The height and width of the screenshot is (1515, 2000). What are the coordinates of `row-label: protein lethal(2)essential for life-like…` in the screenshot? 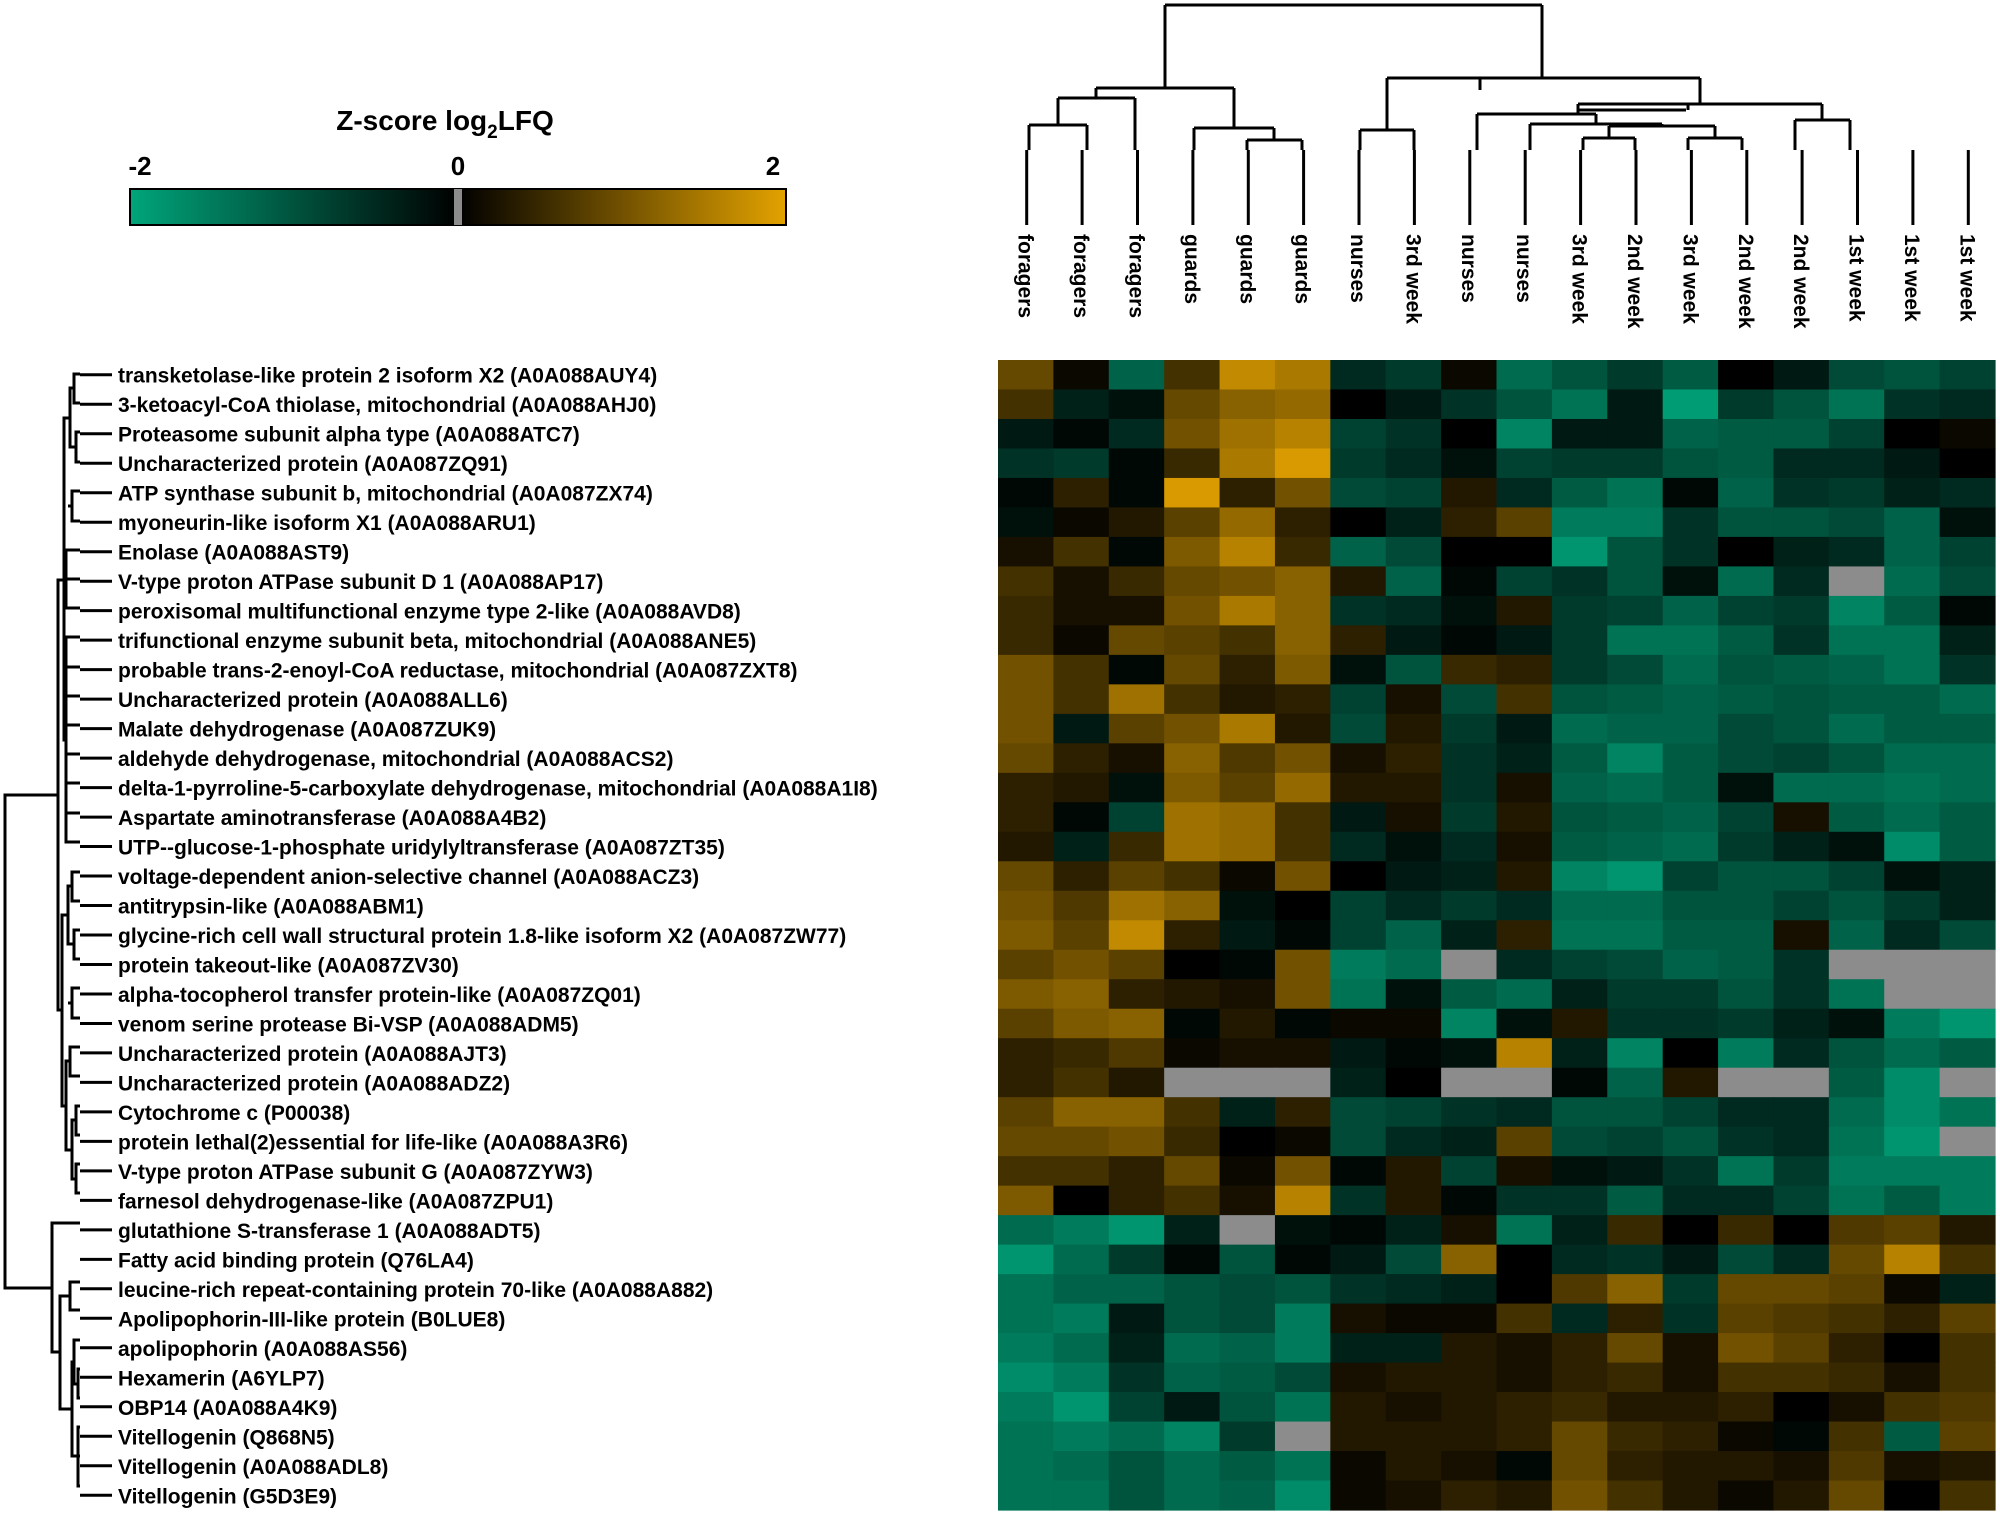 It's located at (373, 1142).